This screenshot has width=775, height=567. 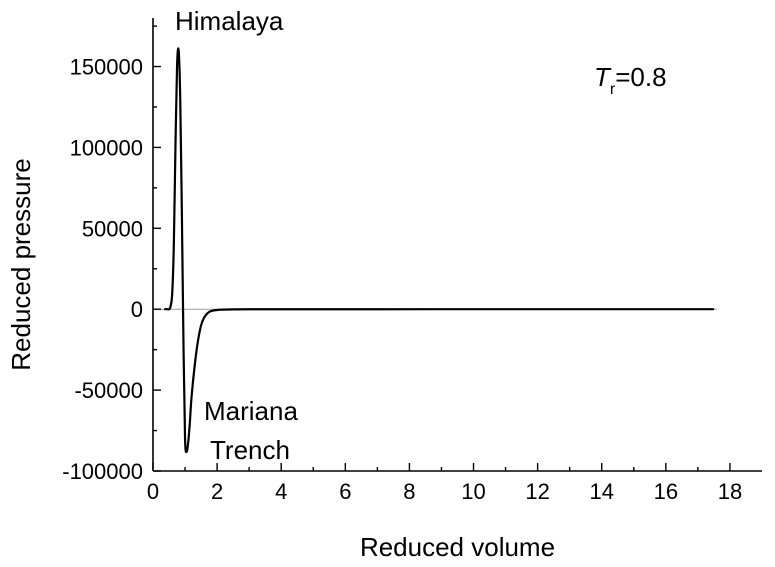 I want to click on y-tick-label: 150000, so click(x=106, y=67).